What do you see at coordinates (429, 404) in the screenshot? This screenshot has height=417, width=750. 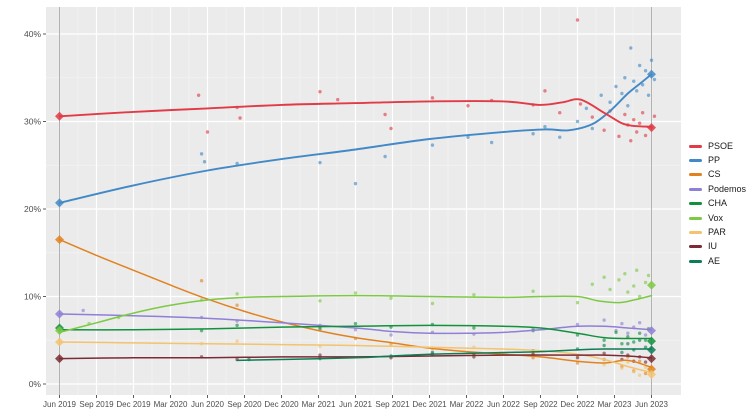 I see `x-tick-label: Dec 2021` at bounding box center [429, 404].